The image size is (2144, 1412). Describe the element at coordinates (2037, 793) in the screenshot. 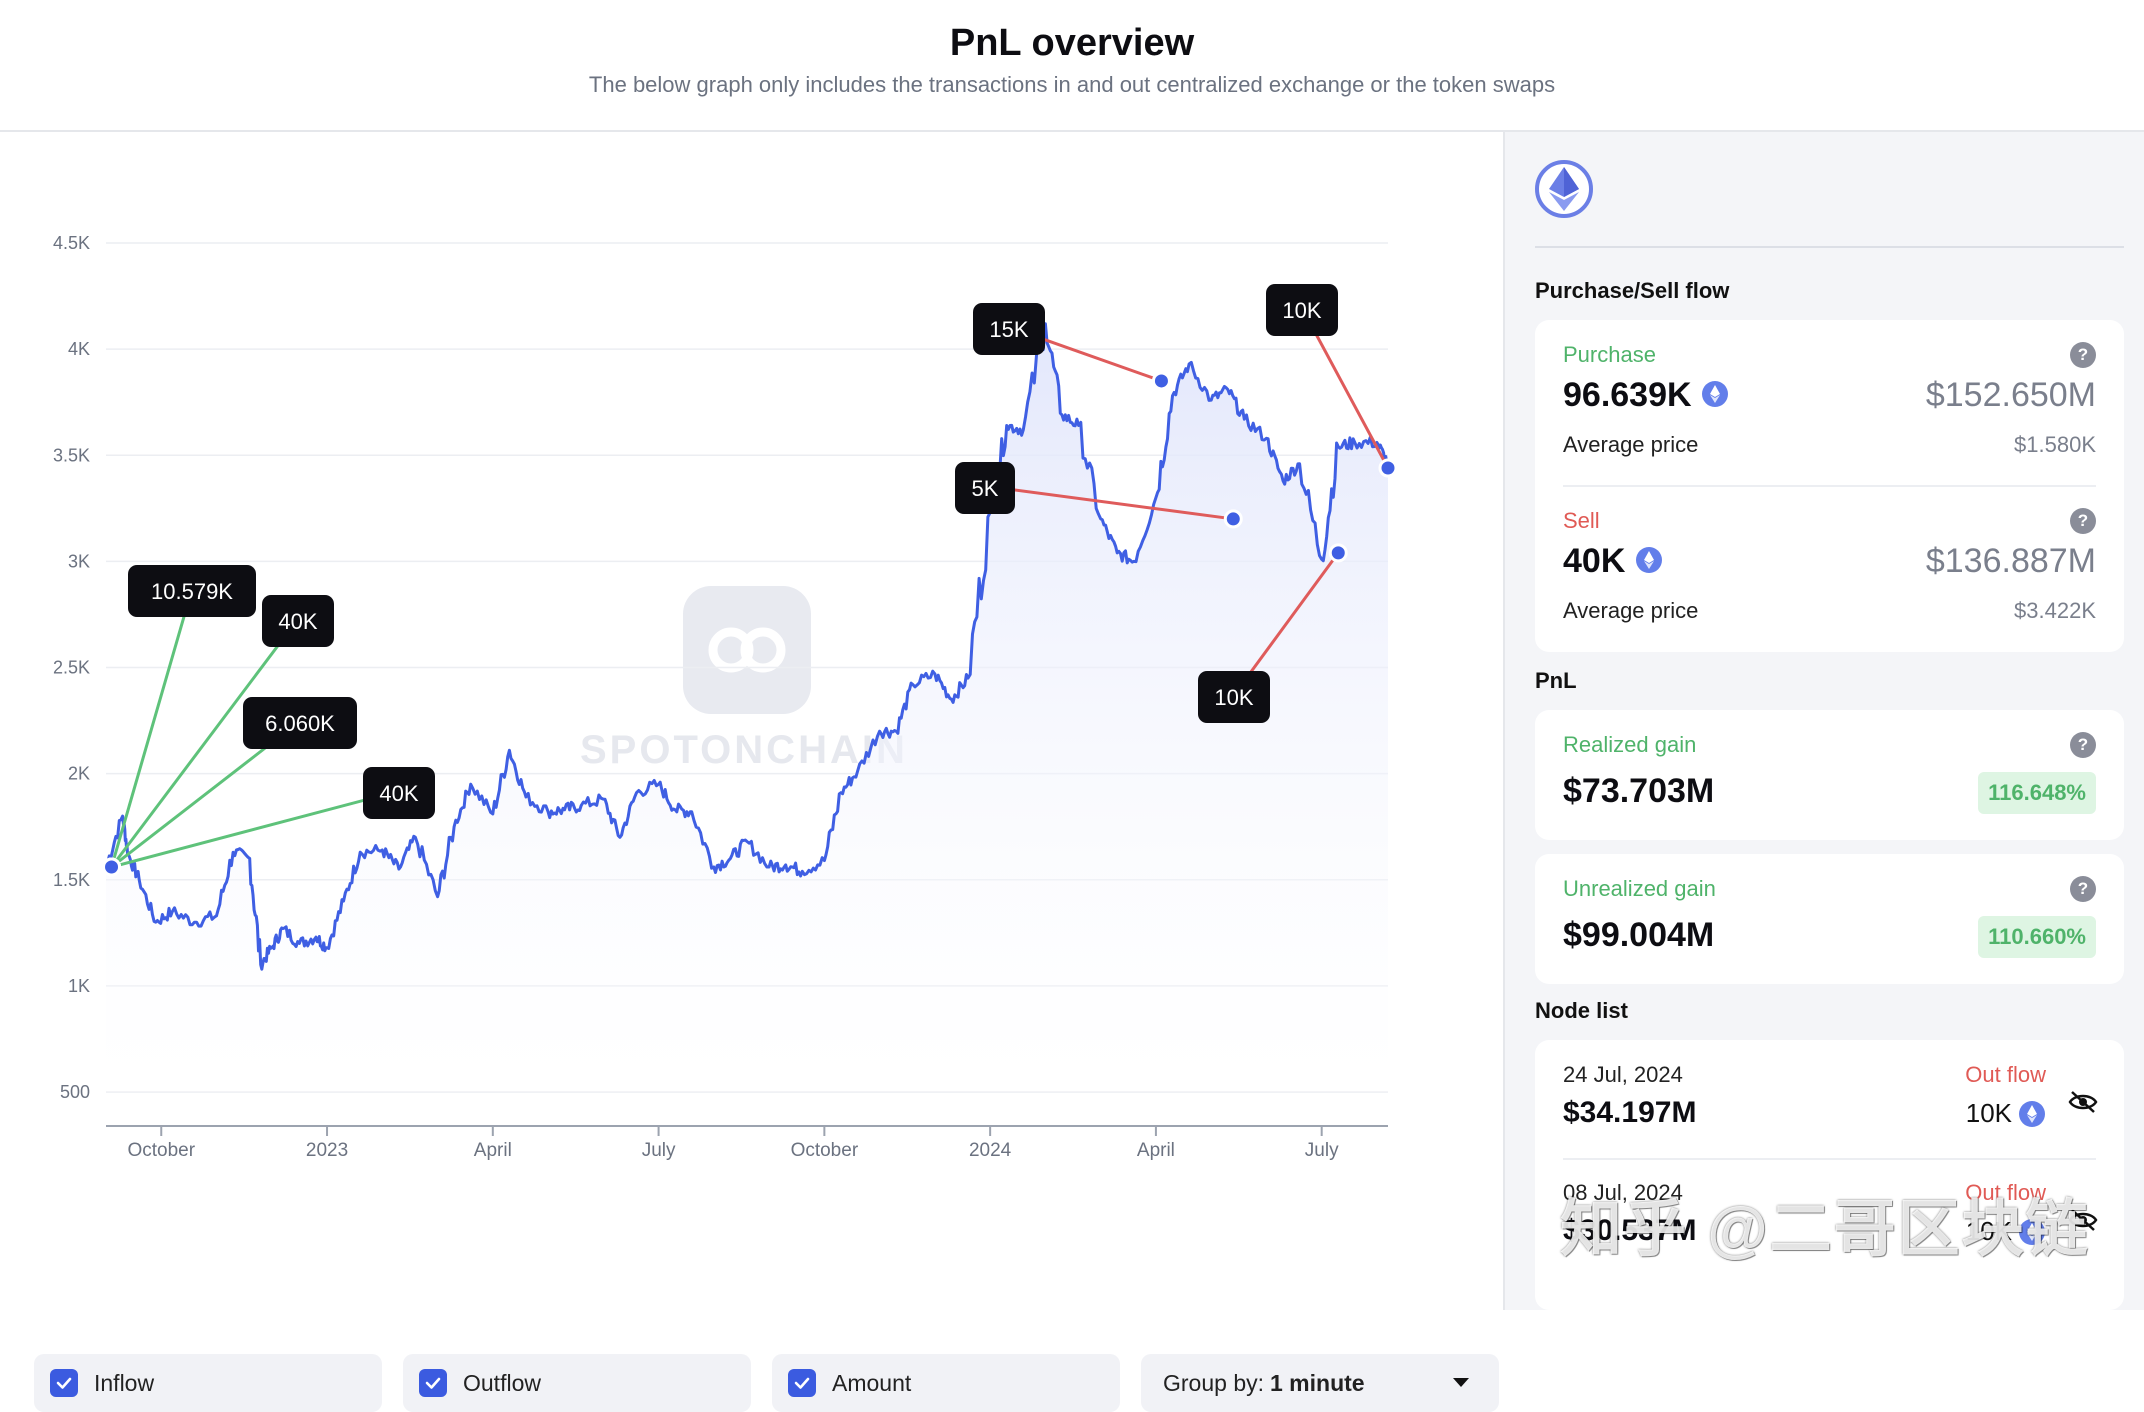

I see `realized-gain-pct: 116.648%` at that location.